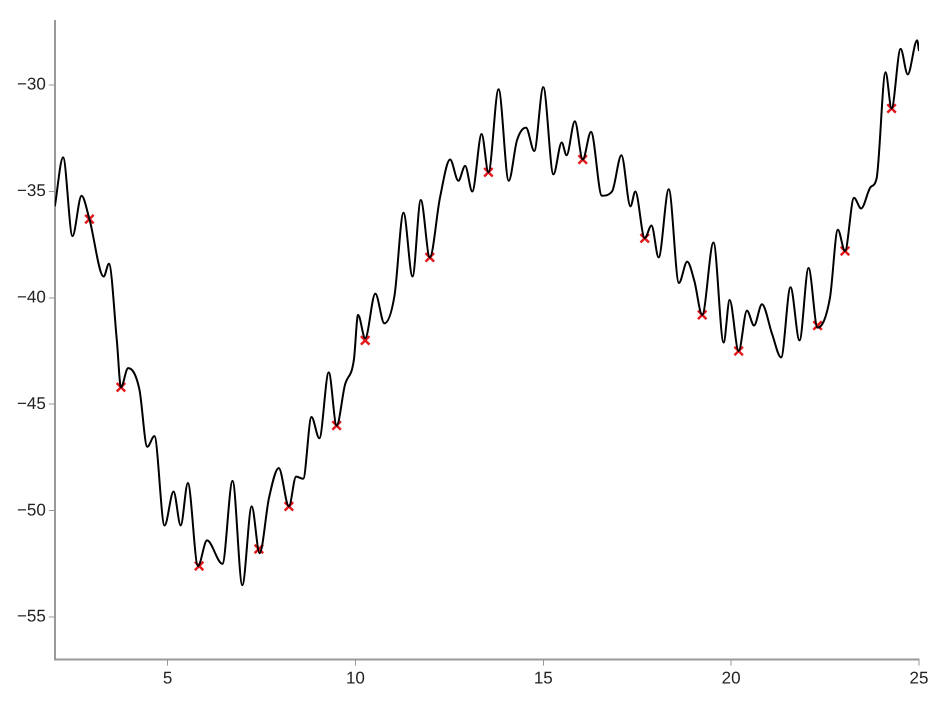 The height and width of the screenshot is (704, 941). What do you see at coordinates (365, 340) in the screenshot?
I see `point` at bounding box center [365, 340].